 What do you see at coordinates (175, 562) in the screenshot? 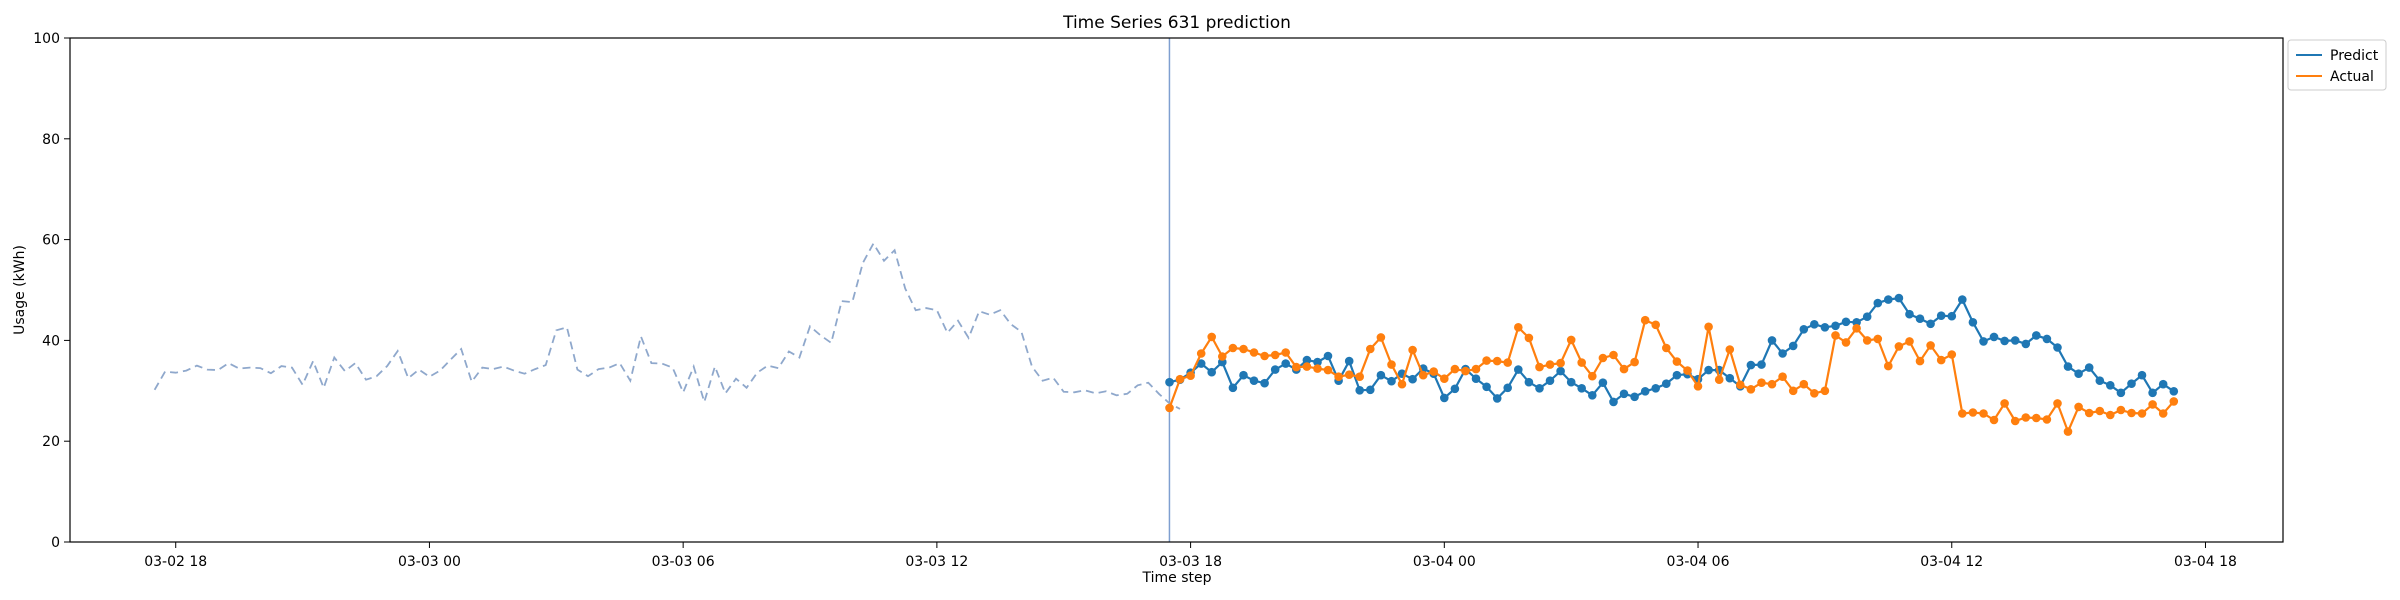
I see `x-tick-label: 03-02 18` at bounding box center [175, 562].